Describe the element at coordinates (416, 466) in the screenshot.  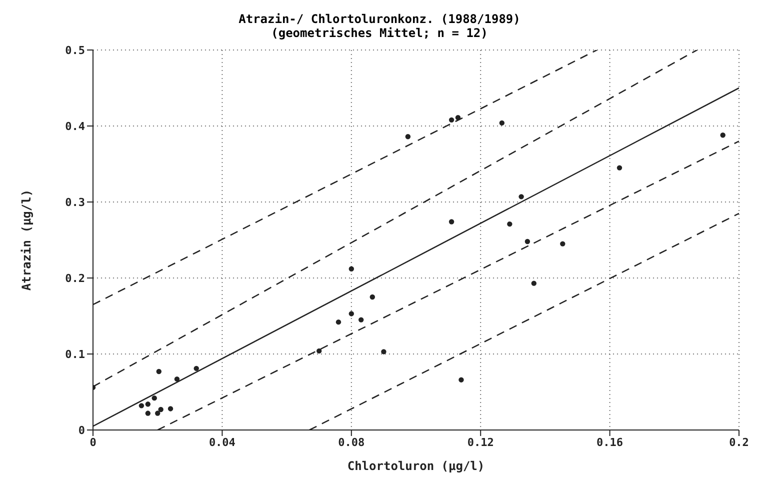
I see `x-axis-title: Chlortoluron (µg/l)` at that location.